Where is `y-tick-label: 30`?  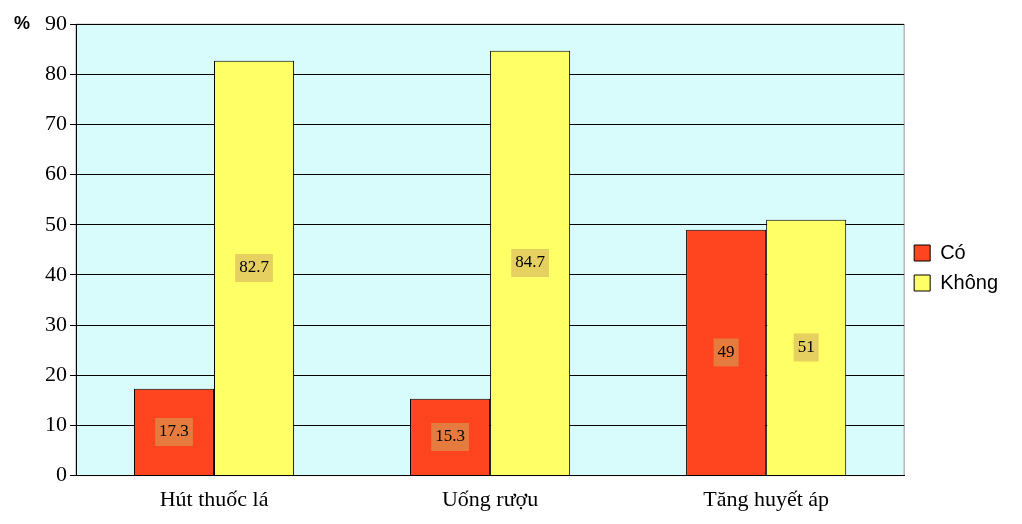
y-tick-label: 30 is located at coordinates (56, 323).